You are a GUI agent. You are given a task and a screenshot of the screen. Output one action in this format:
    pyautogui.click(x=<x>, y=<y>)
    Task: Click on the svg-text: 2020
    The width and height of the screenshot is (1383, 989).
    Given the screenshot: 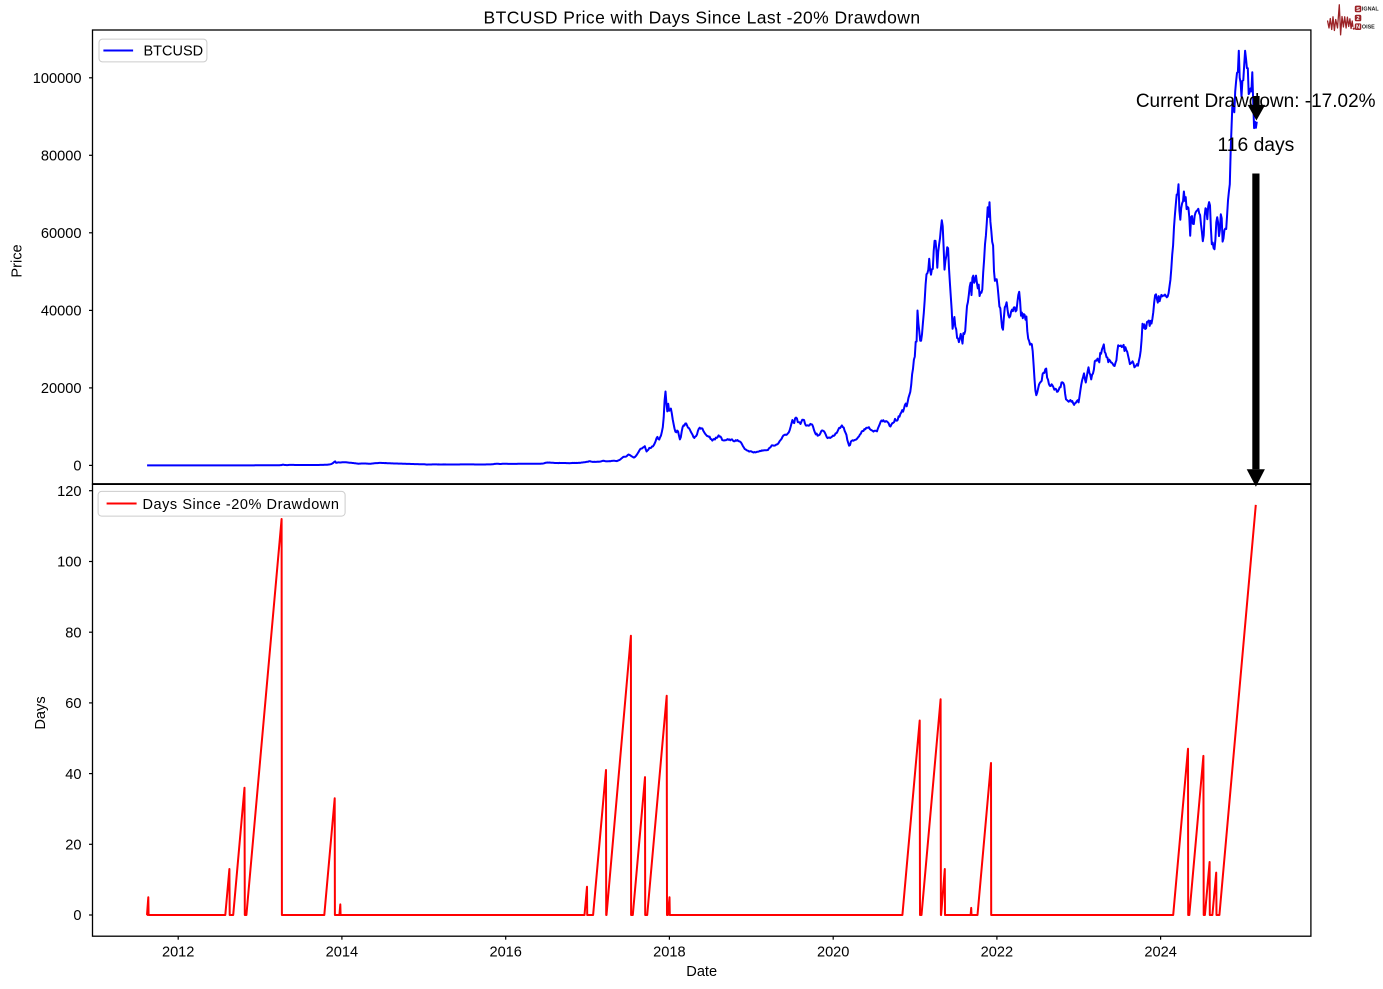 What is the action you would take?
    pyautogui.click(x=833, y=953)
    